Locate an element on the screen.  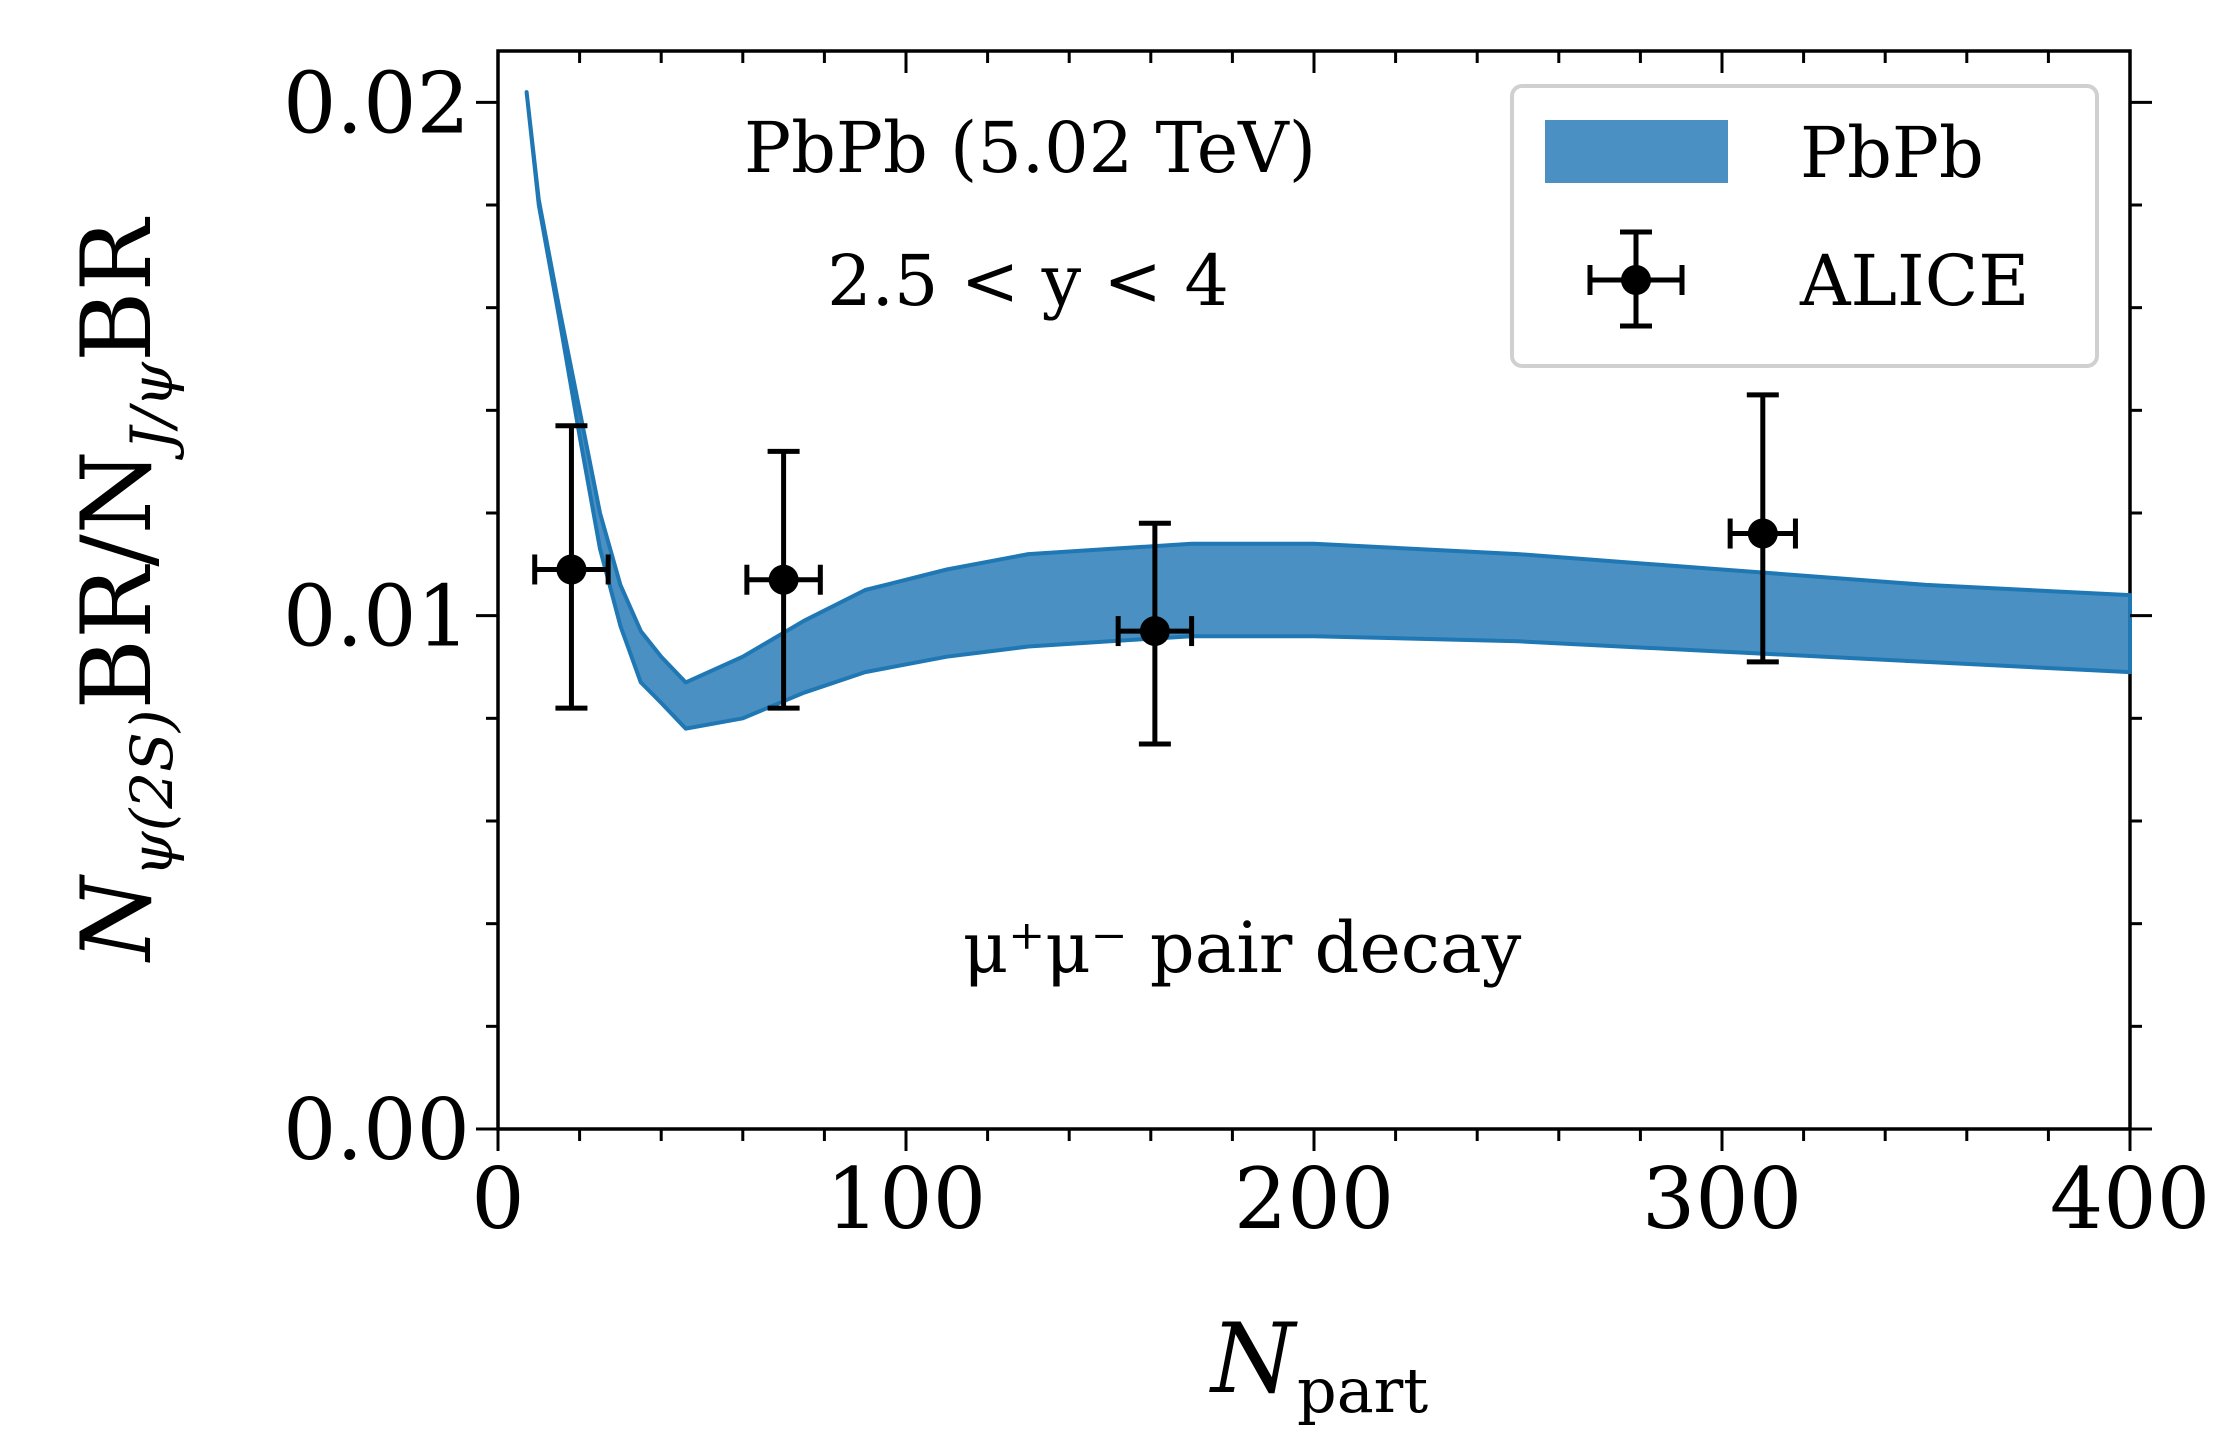
y-axis-title: Nψ(2S)BR/NJ/ψBR is located at coordinates (123, 589).